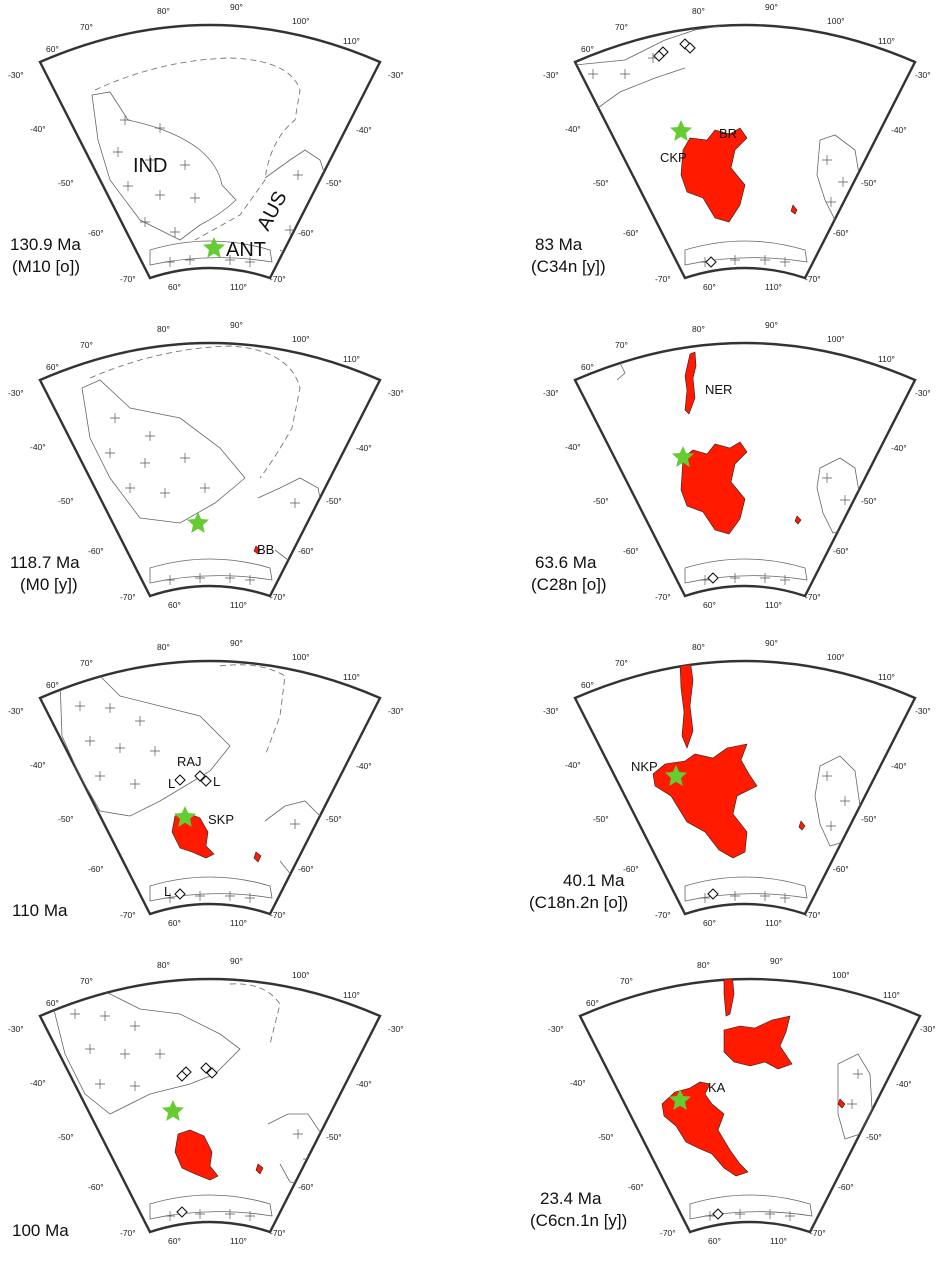 This screenshot has width=946, height=1277. Describe the element at coordinates (698, 11) in the screenshot. I see `svg-text: 80°` at that location.